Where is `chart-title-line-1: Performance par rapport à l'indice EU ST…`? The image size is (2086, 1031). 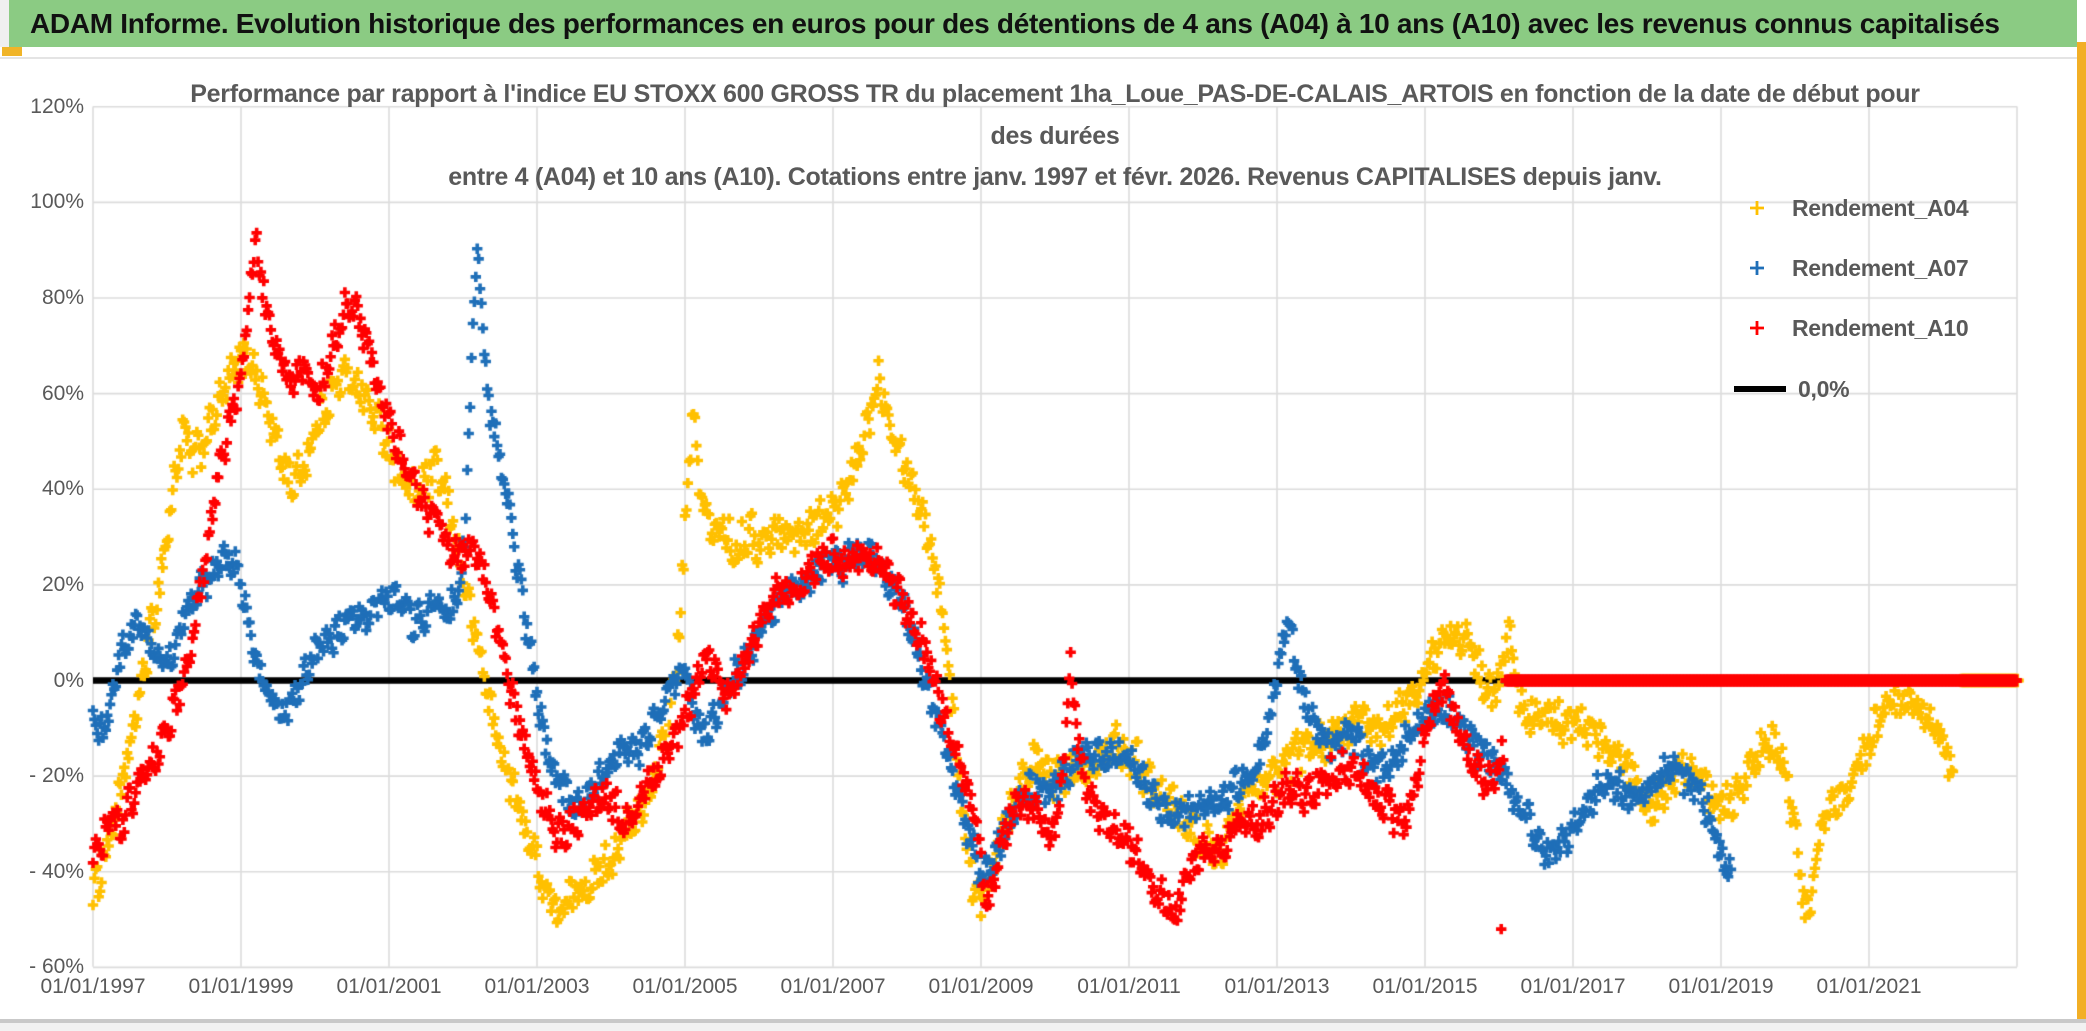
chart-title-line-1: Performance par rapport à l'indice EU ST… is located at coordinates (1055, 94).